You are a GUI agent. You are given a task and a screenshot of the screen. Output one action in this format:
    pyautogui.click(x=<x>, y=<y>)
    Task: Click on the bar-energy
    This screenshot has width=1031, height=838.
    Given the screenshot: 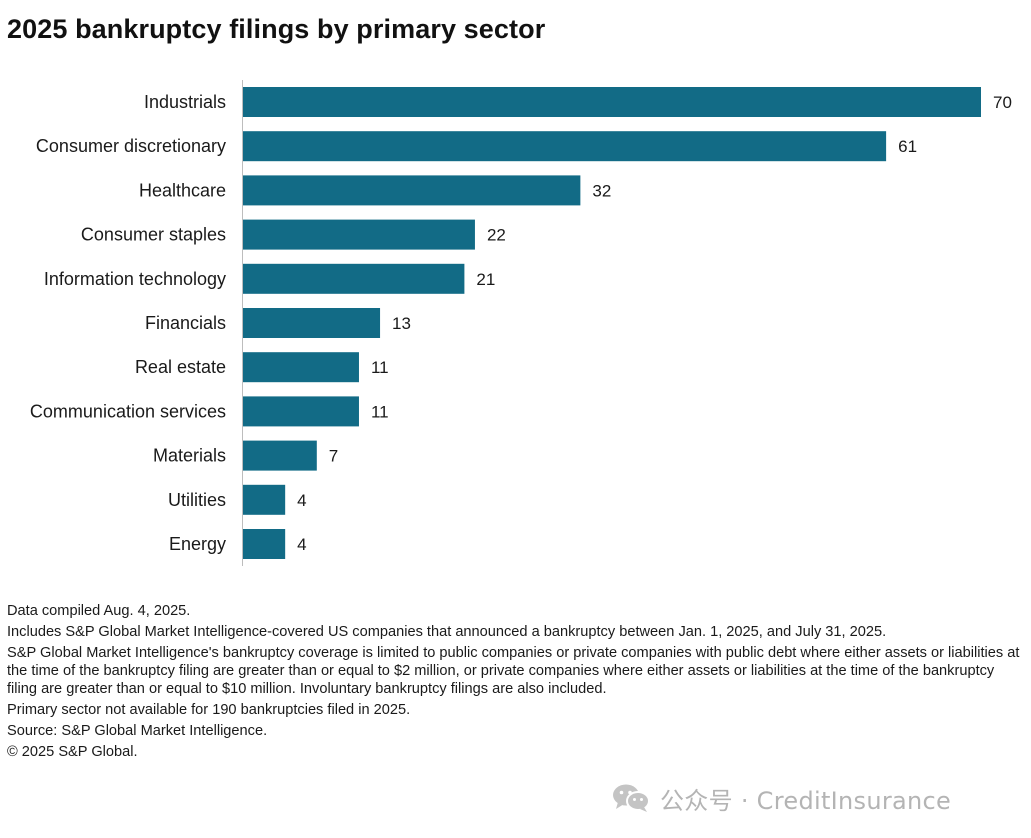 What is the action you would take?
    pyautogui.click(x=264, y=544)
    